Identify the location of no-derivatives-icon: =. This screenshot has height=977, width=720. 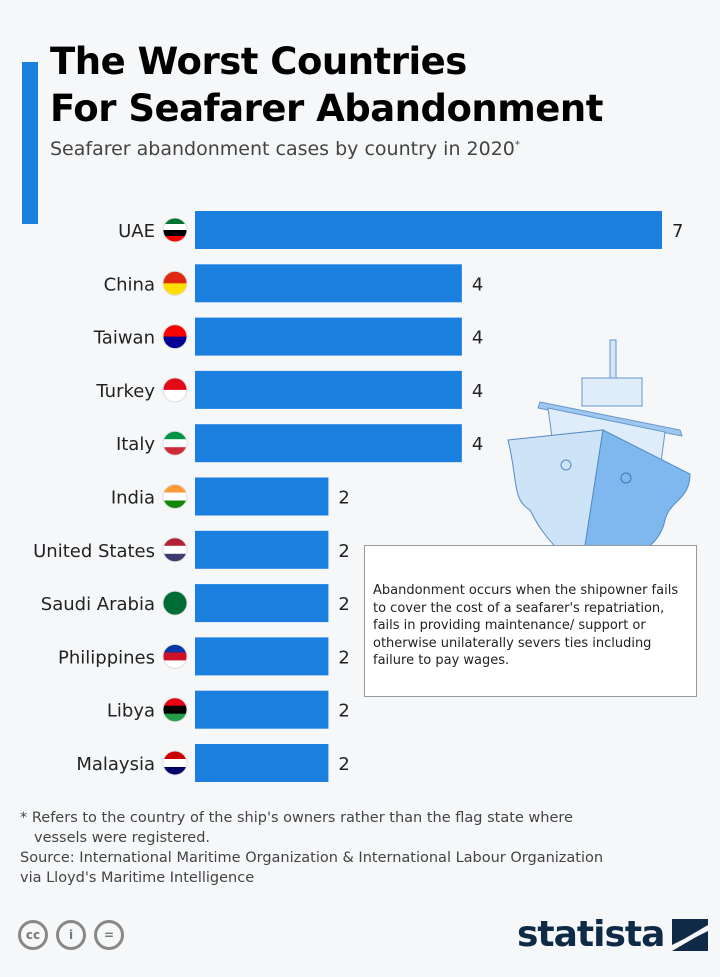
(109, 935).